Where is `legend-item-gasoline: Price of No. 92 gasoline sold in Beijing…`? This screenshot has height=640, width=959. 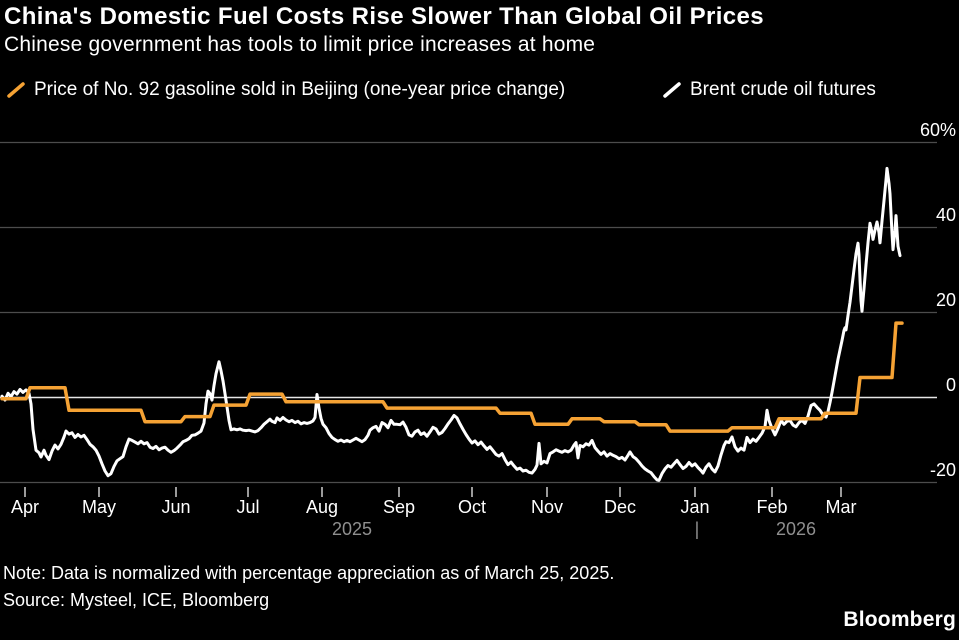
legend-item-gasoline: Price of No. 92 gasoline sold in Beijing… is located at coordinates (285, 90).